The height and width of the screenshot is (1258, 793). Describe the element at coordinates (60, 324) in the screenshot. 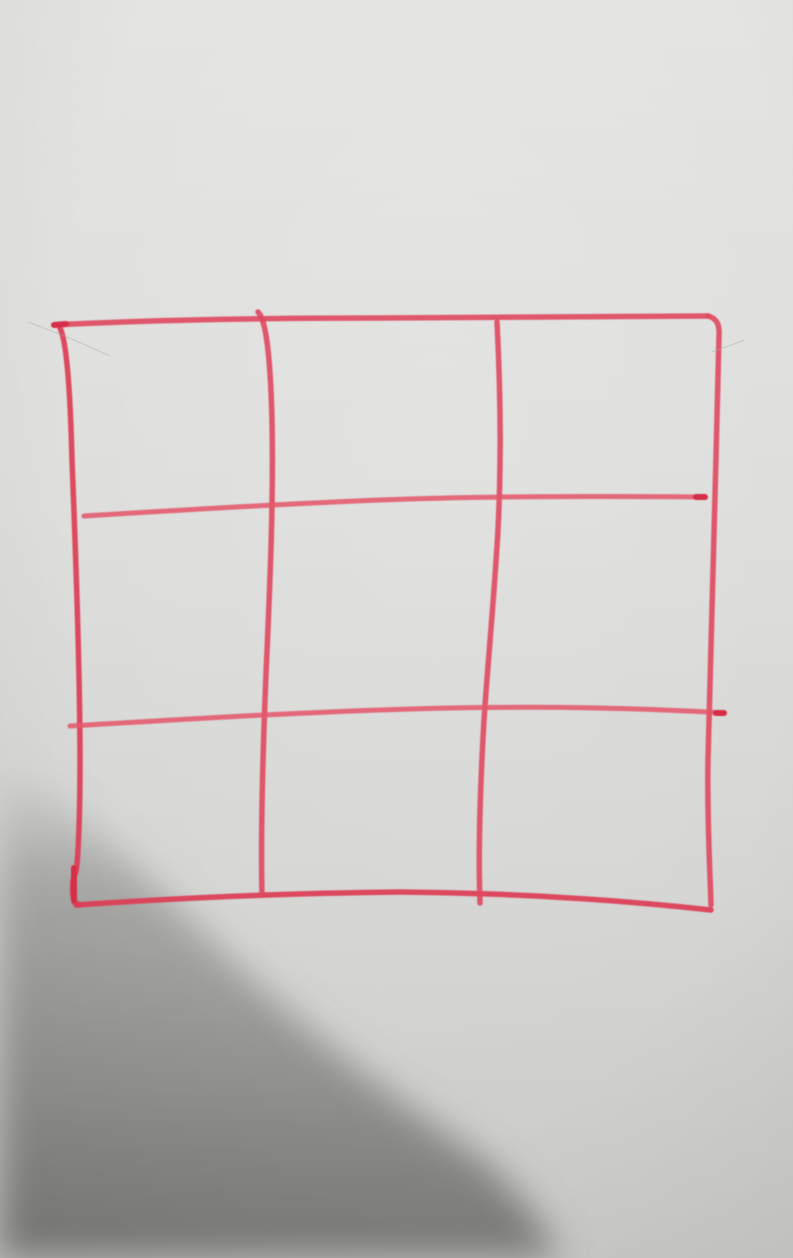

I see `ink-mark-top-left` at that location.